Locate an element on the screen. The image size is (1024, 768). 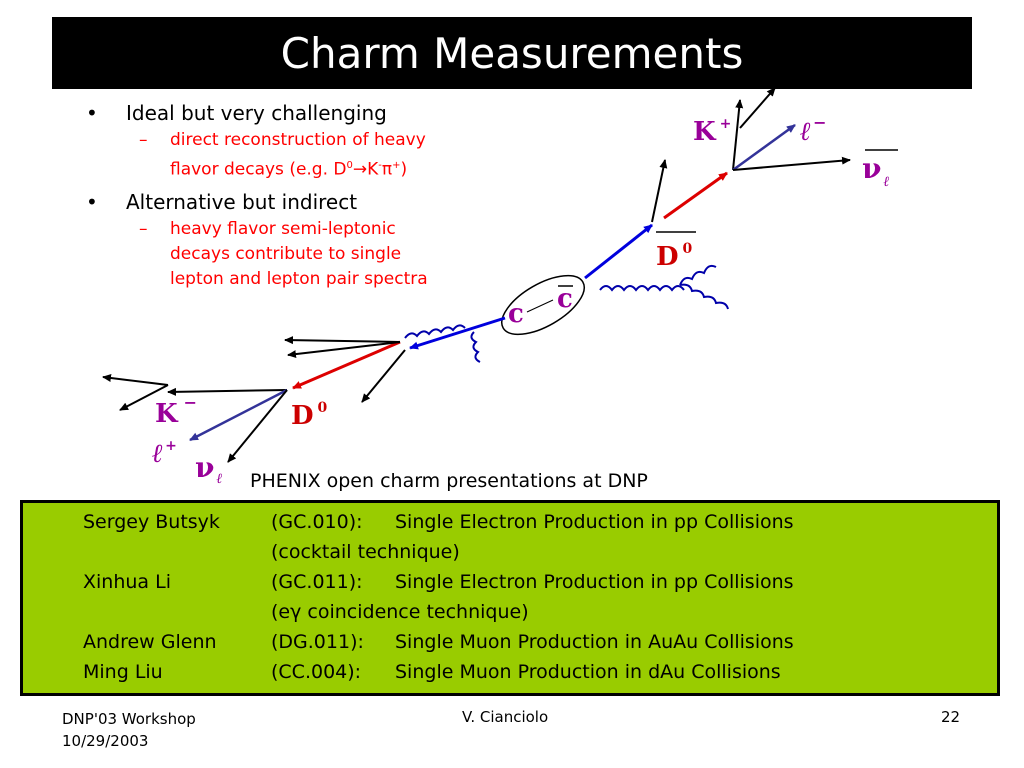
presenter-name: Andrew Glenn is located at coordinates (150, 642).